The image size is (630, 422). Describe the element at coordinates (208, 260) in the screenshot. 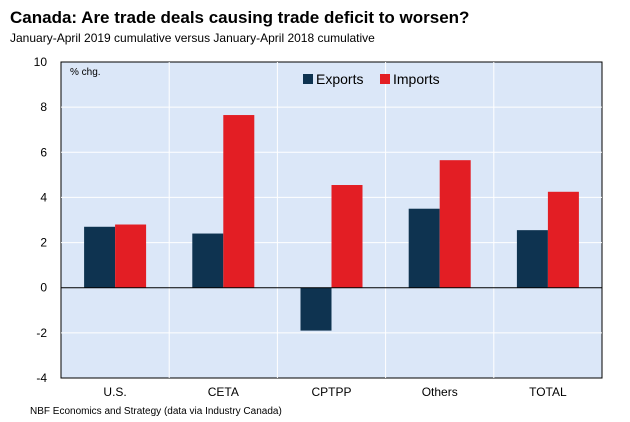

I see `bar-exports-ceta` at that location.